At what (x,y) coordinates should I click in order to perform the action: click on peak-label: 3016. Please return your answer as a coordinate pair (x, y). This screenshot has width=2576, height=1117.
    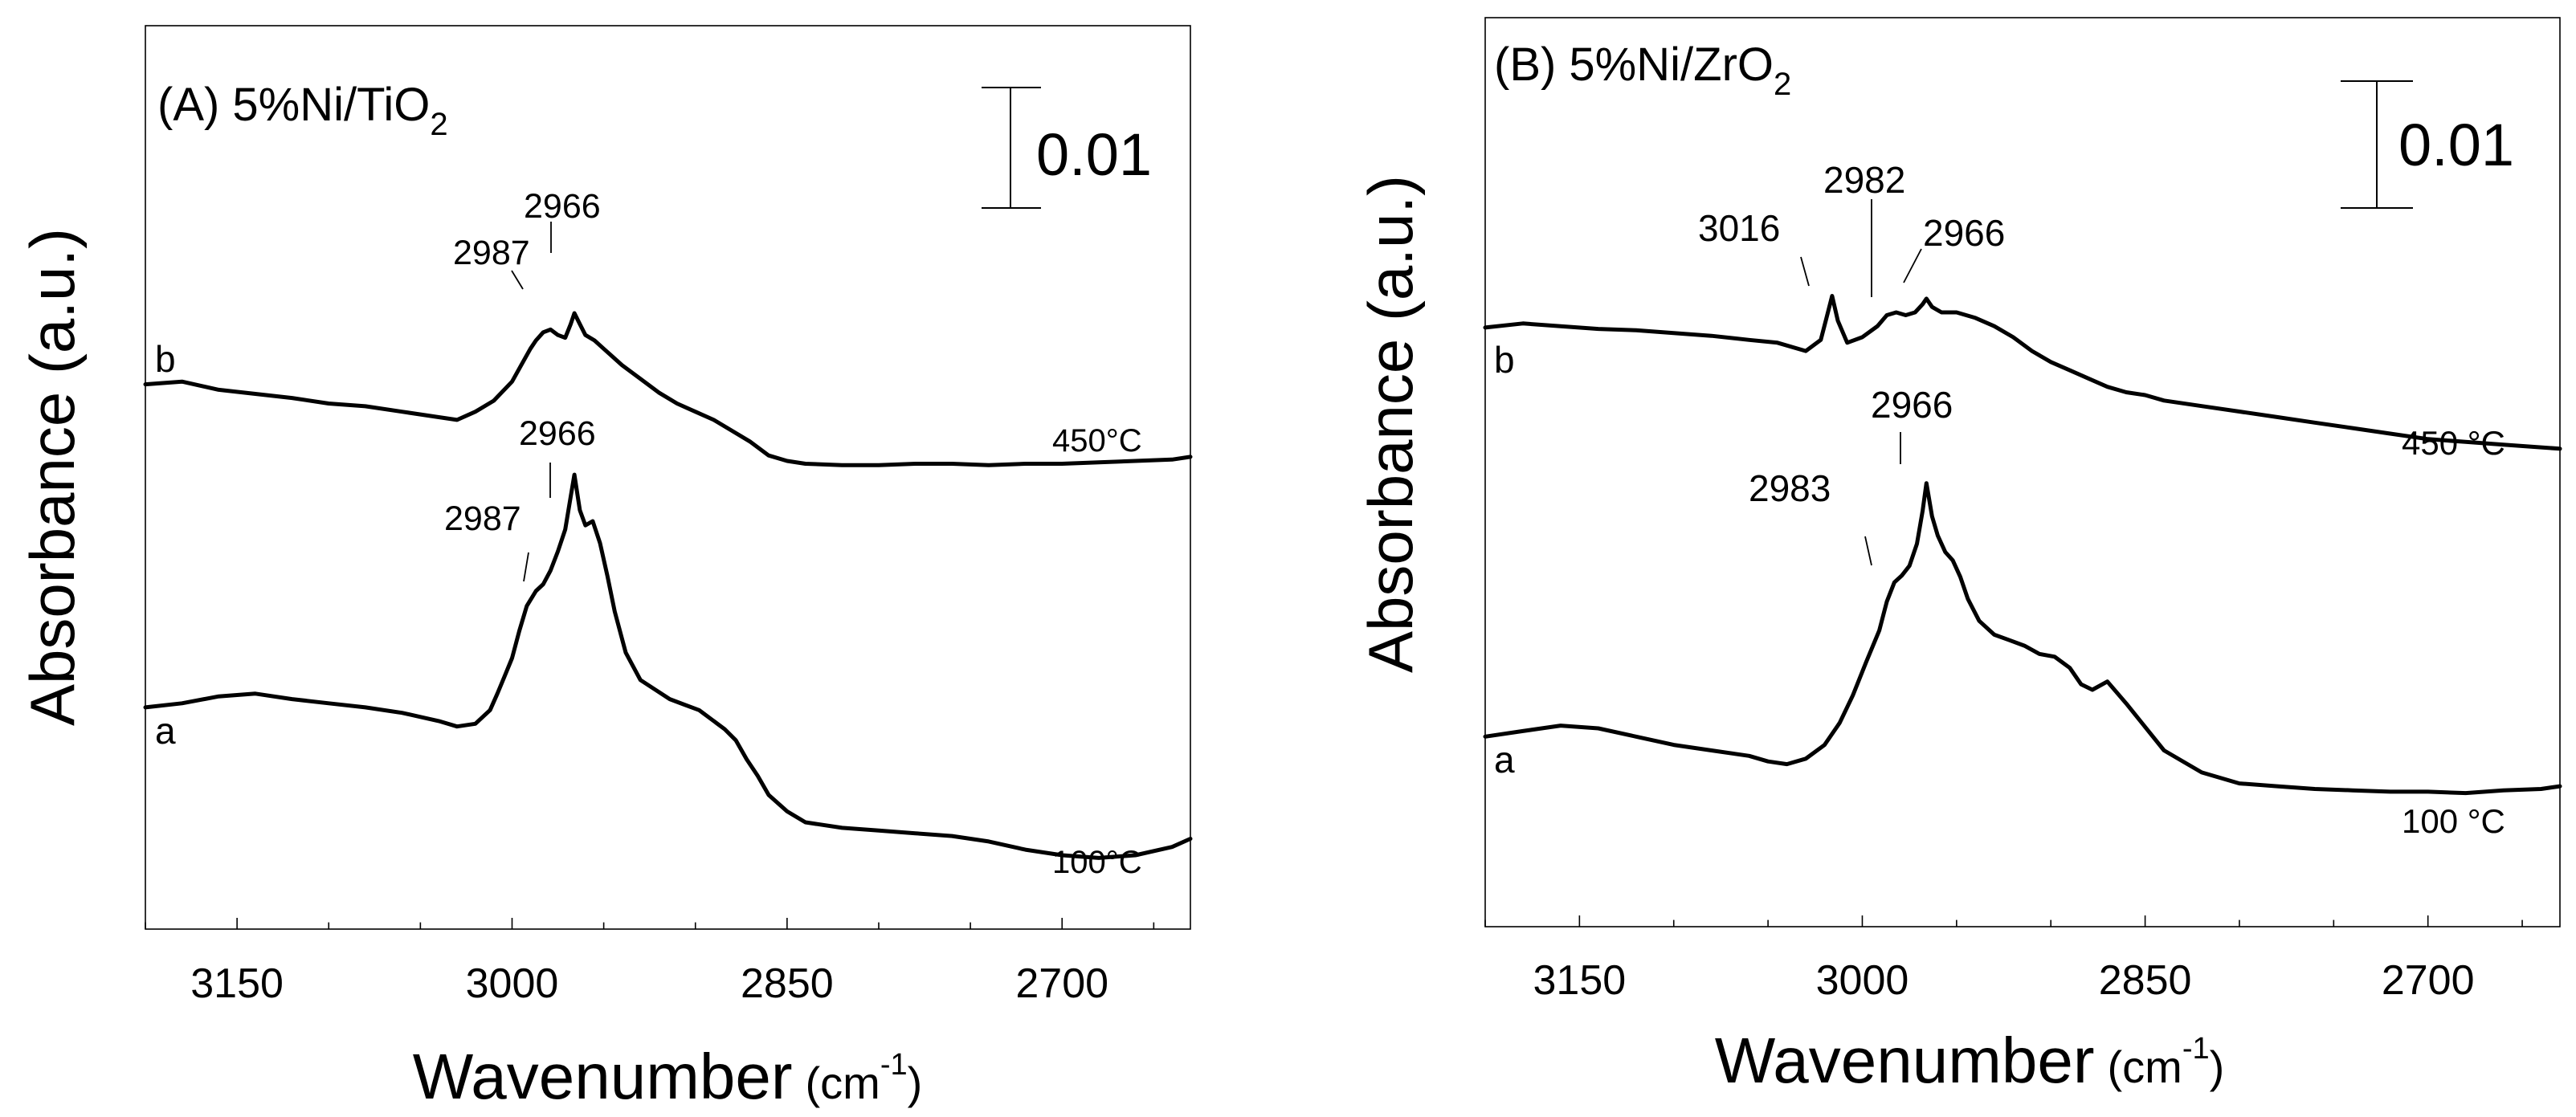
    Looking at the image, I should click on (1739, 228).